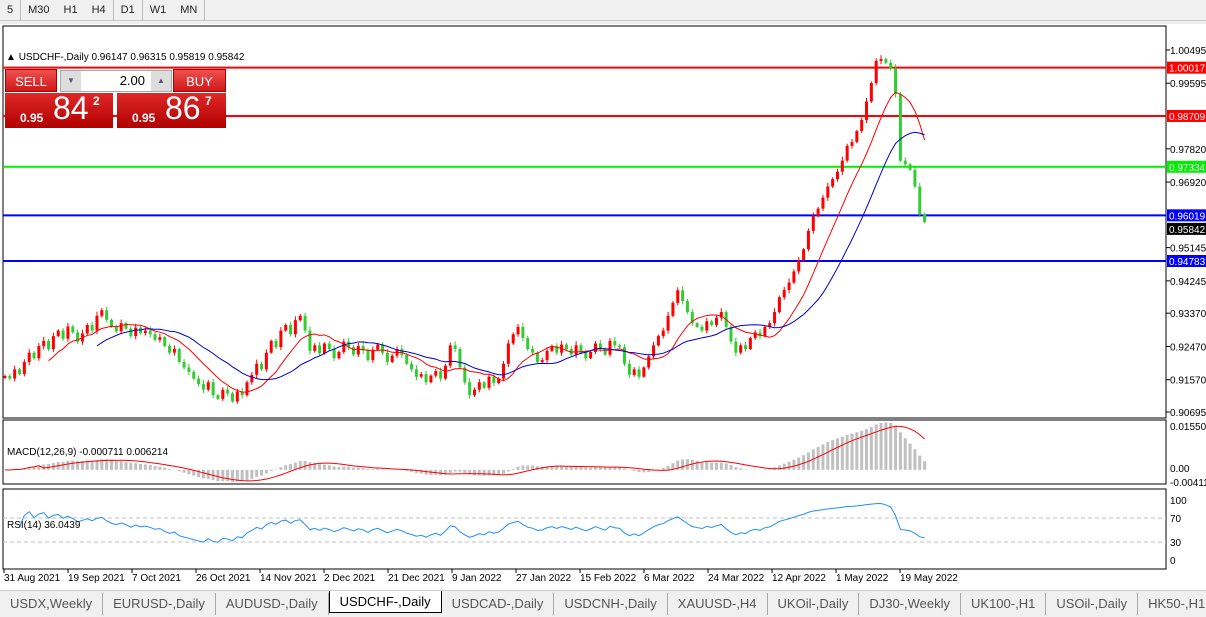 The height and width of the screenshot is (617, 1206). What do you see at coordinates (31, 80) in the screenshot?
I see `sell-button: SELL` at bounding box center [31, 80].